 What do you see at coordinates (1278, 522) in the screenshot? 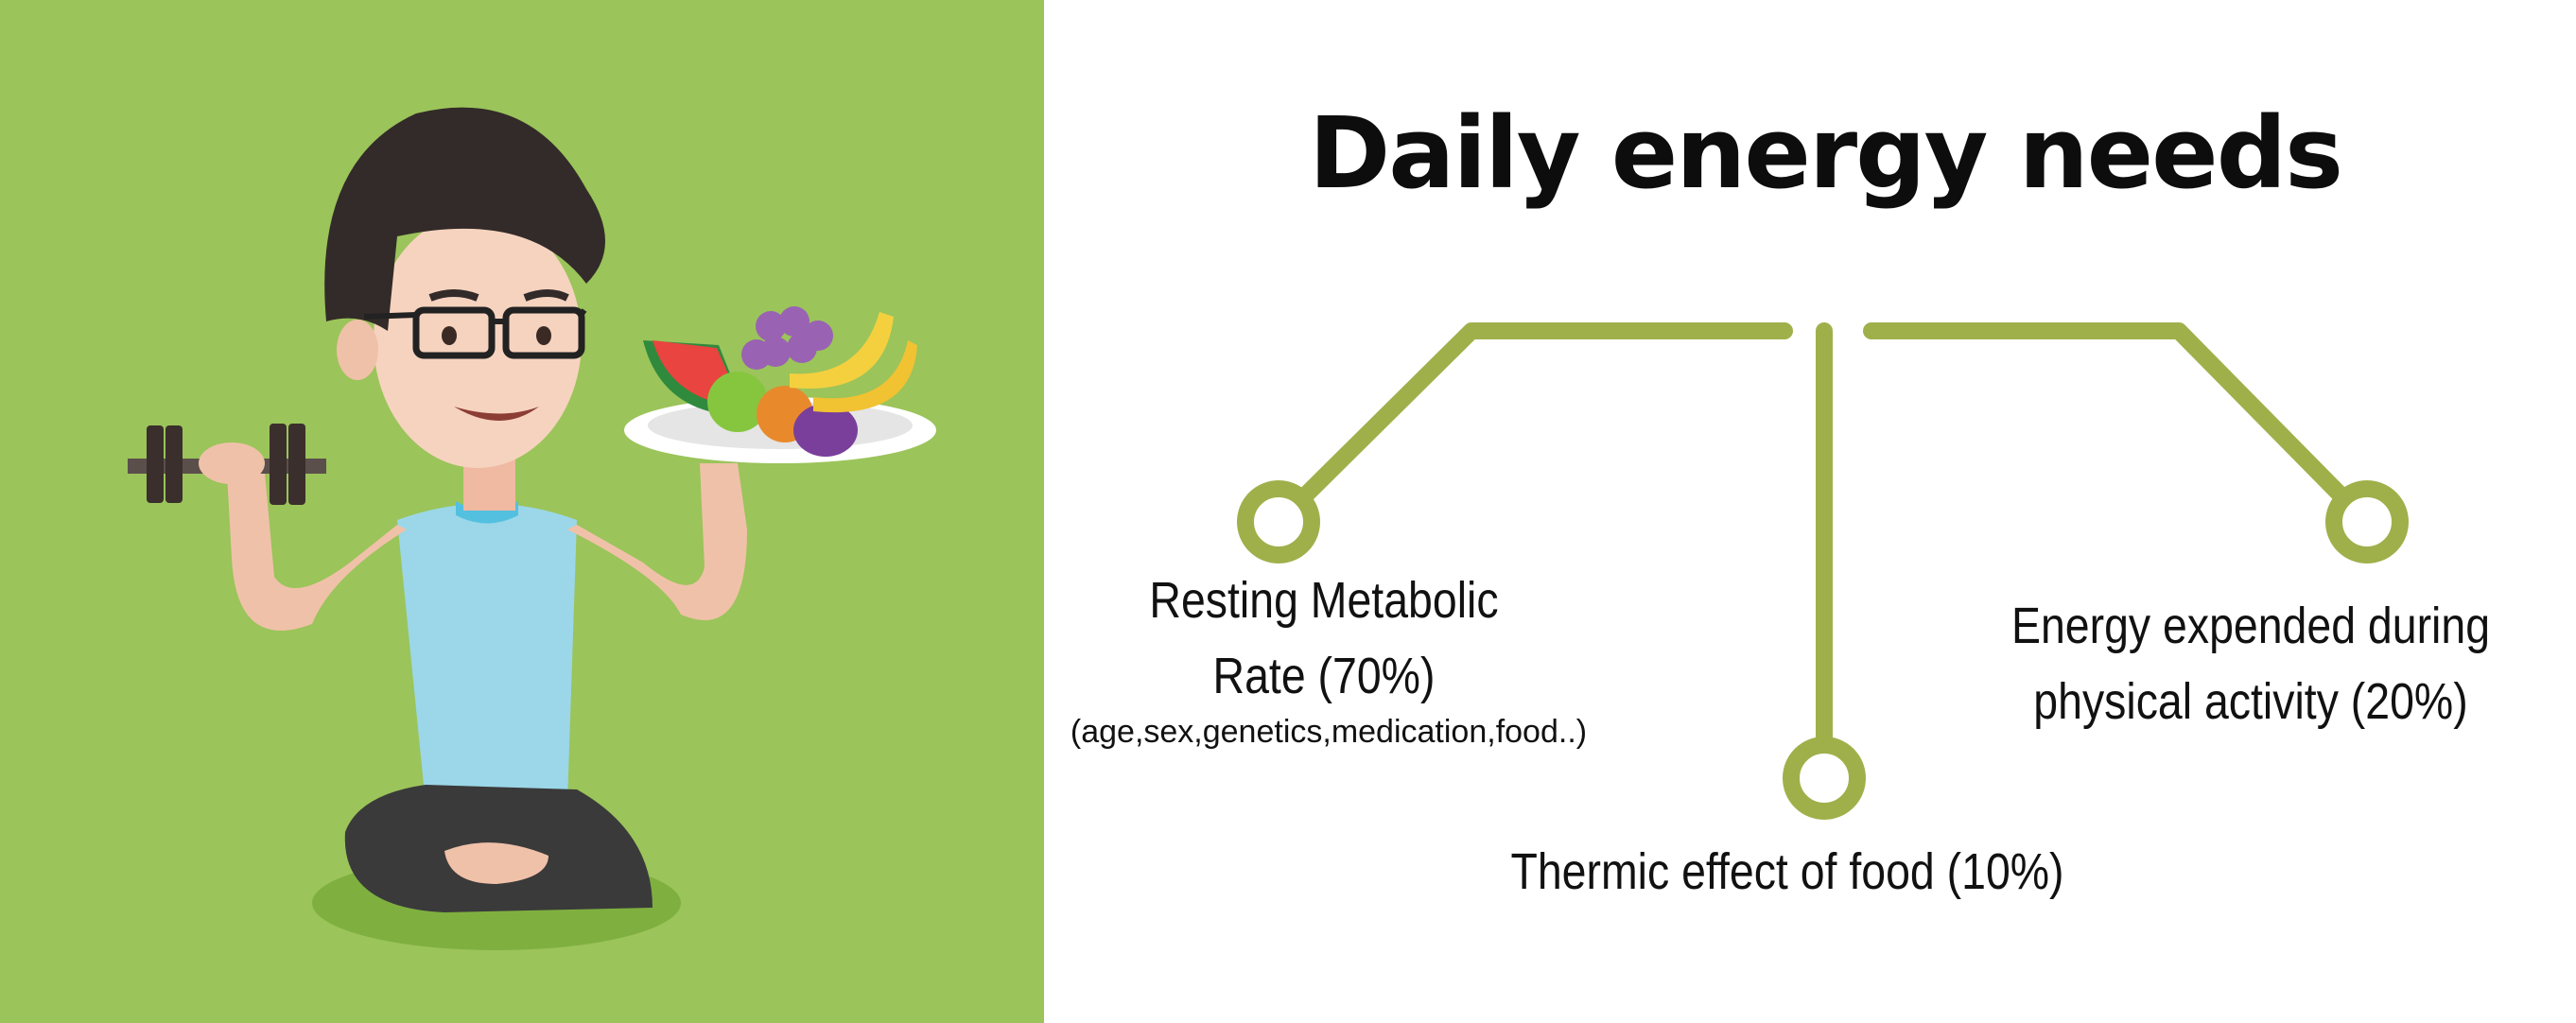
I see `node-rmr` at bounding box center [1278, 522].